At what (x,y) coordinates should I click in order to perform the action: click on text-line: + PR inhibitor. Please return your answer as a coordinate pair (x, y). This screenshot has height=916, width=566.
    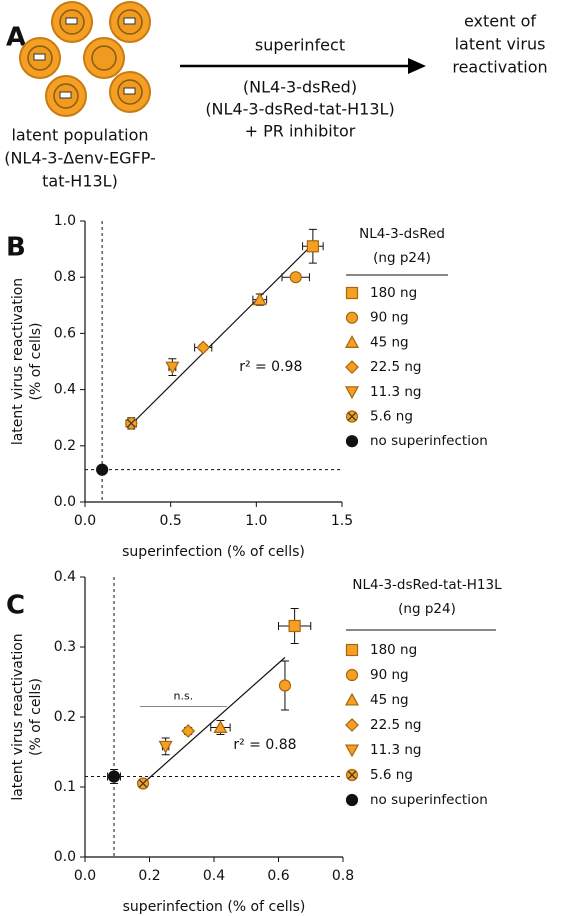
    Looking at the image, I should click on (300, 131).